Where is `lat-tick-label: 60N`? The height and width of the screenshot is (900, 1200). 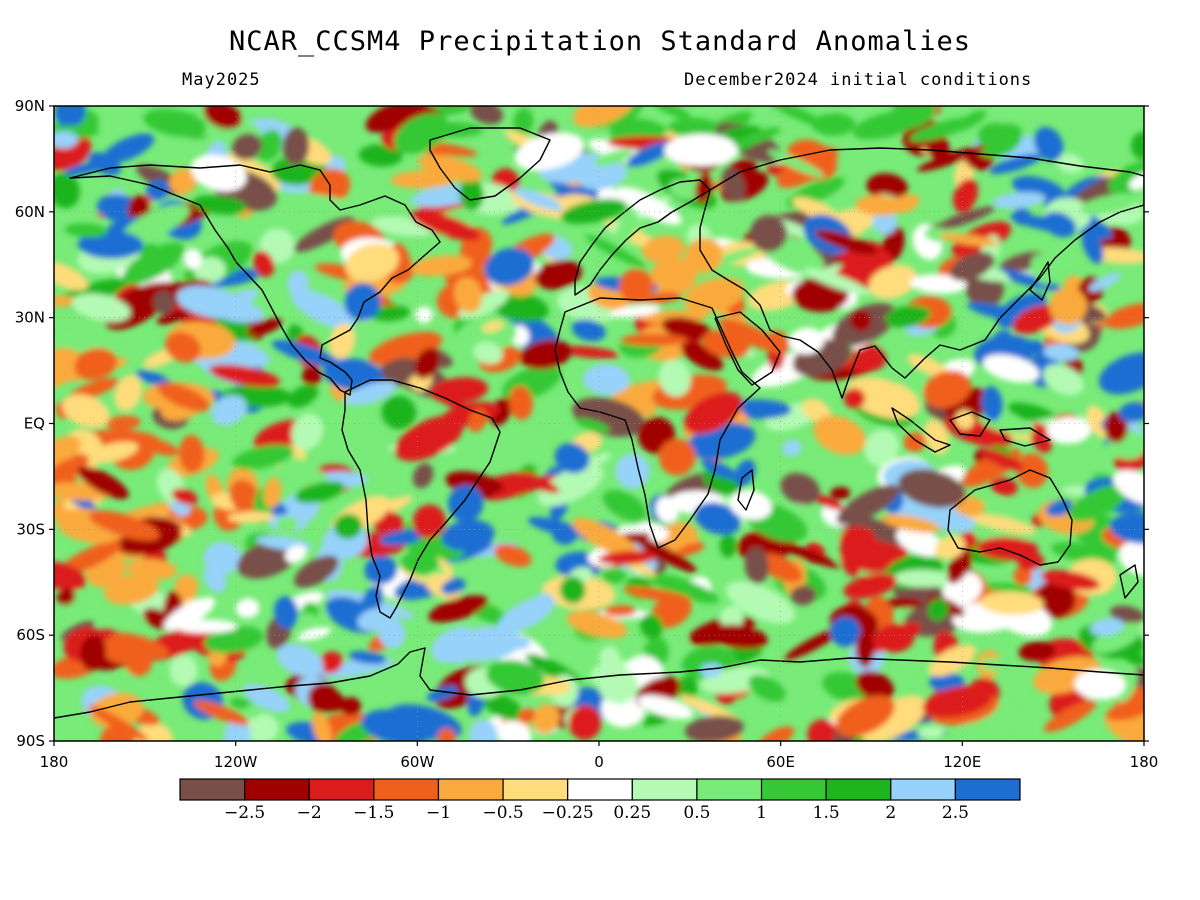
lat-tick-label: 60N is located at coordinates (30, 212).